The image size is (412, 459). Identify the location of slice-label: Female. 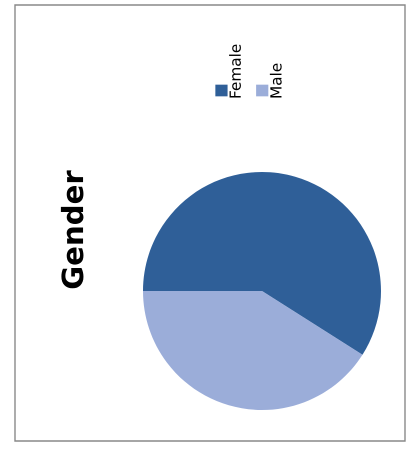
(235, 71).